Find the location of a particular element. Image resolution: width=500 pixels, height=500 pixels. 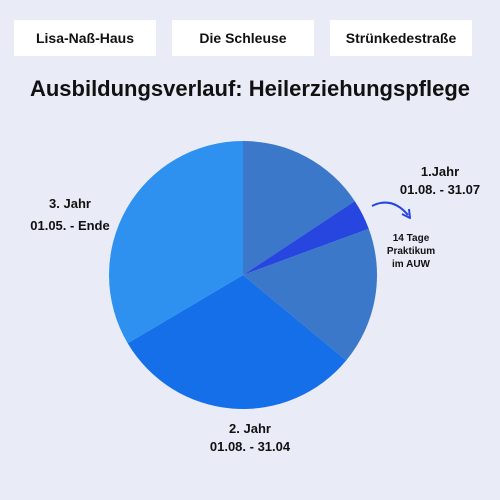

tab-die-schleuse: Die Schleuse is located at coordinates (243, 38).